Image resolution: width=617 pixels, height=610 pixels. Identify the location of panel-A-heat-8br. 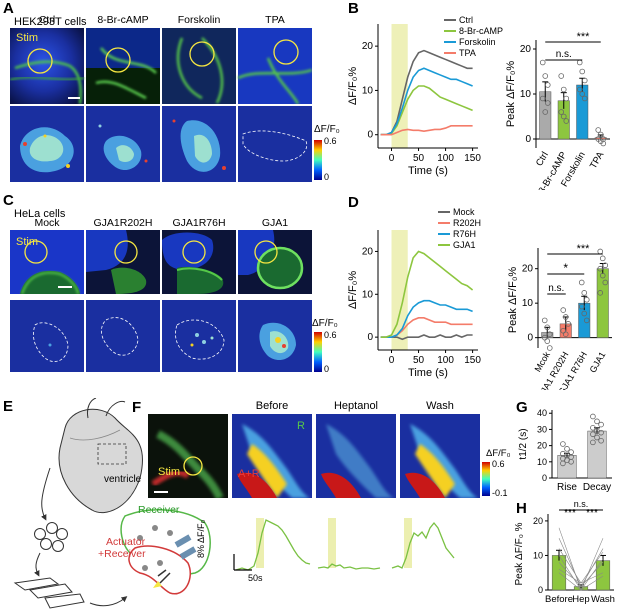
(123, 144).